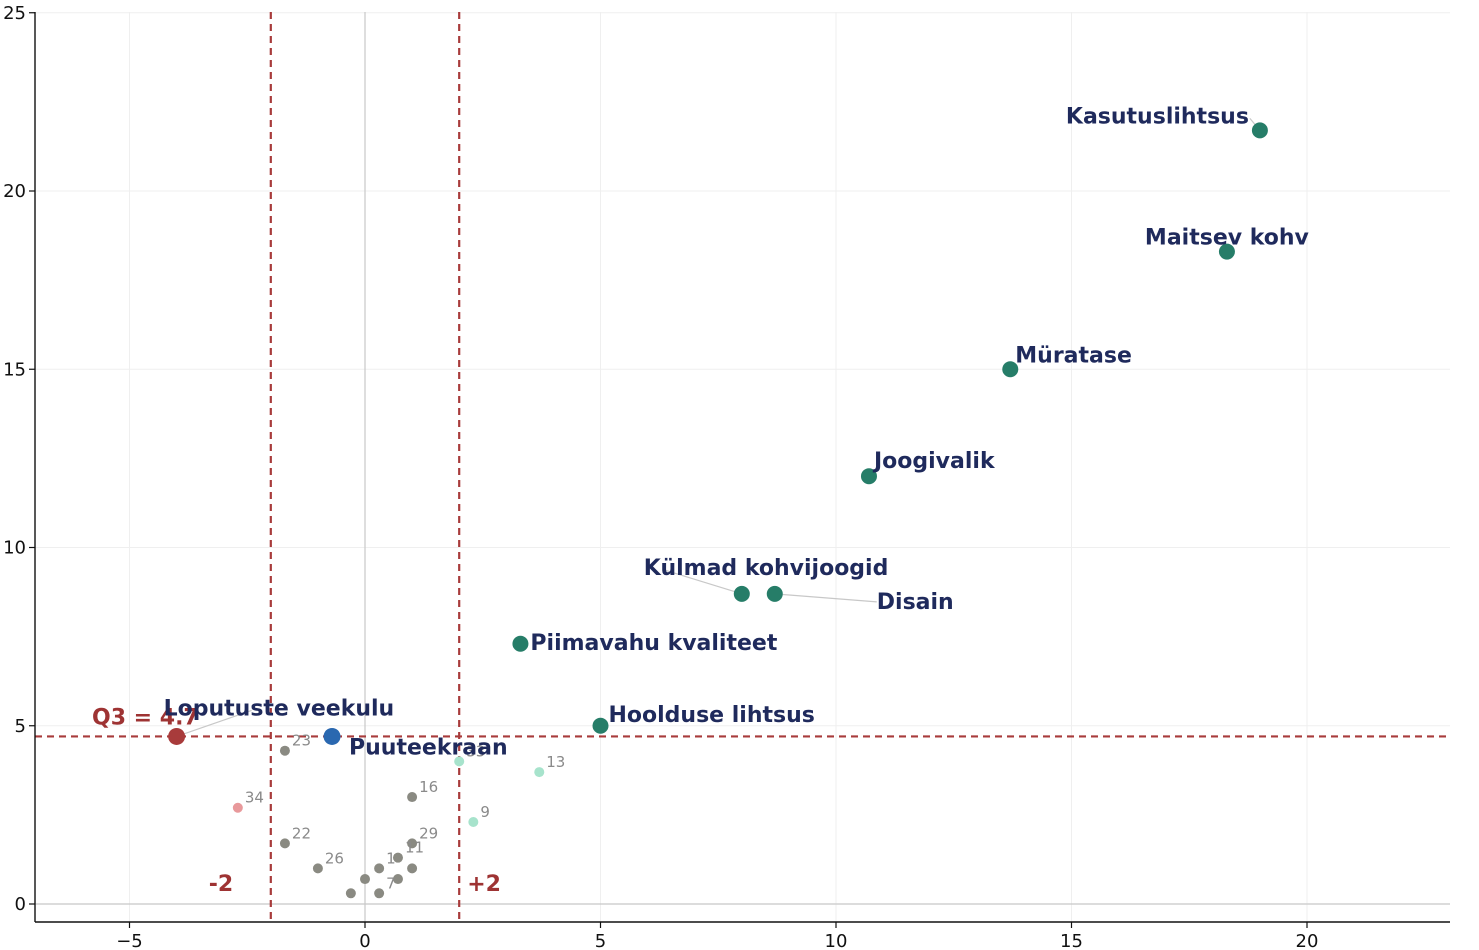 This screenshot has width=1479, height=950. Describe the element at coordinates (145, 717) in the screenshot. I see `q3-label: Q3 = 4.7` at that location.